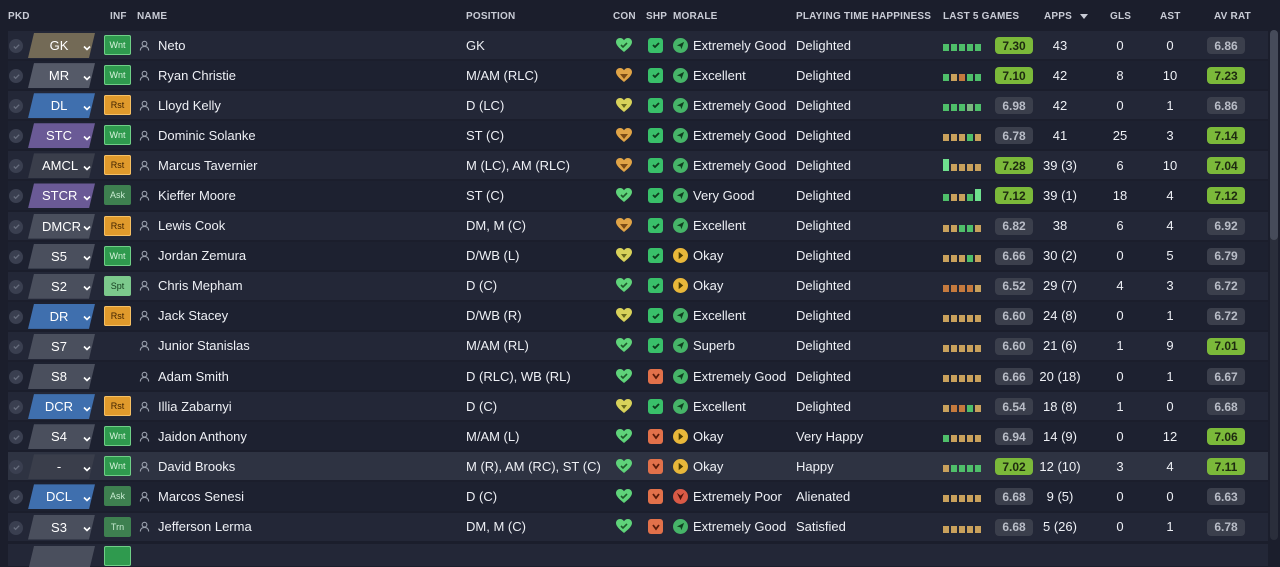  Describe the element at coordinates (1170, 16) in the screenshot. I see `col-header-ast: AST` at that location.